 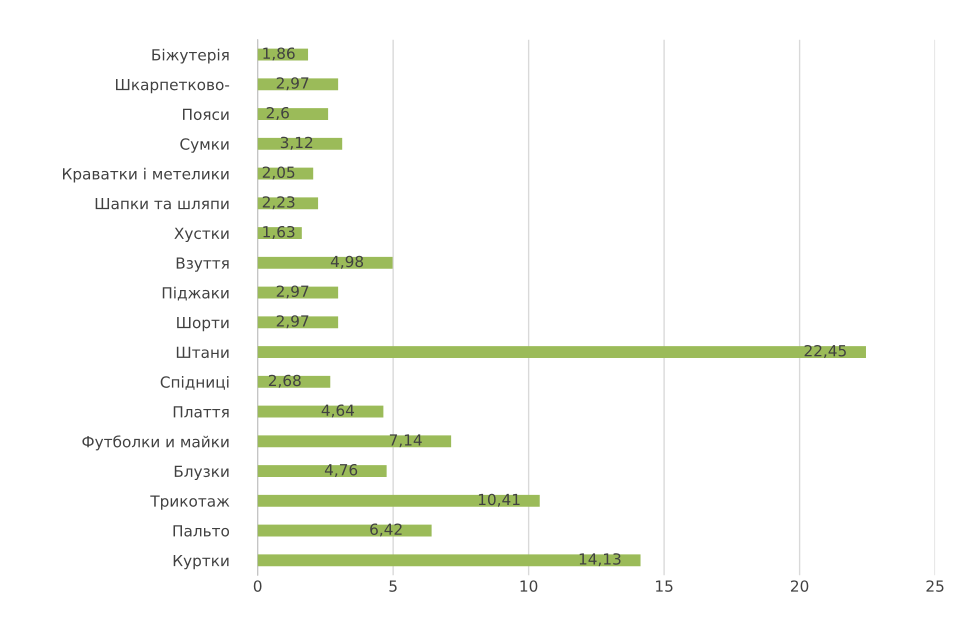 I want to click on y-tick-label: Взуття, so click(x=202, y=264).